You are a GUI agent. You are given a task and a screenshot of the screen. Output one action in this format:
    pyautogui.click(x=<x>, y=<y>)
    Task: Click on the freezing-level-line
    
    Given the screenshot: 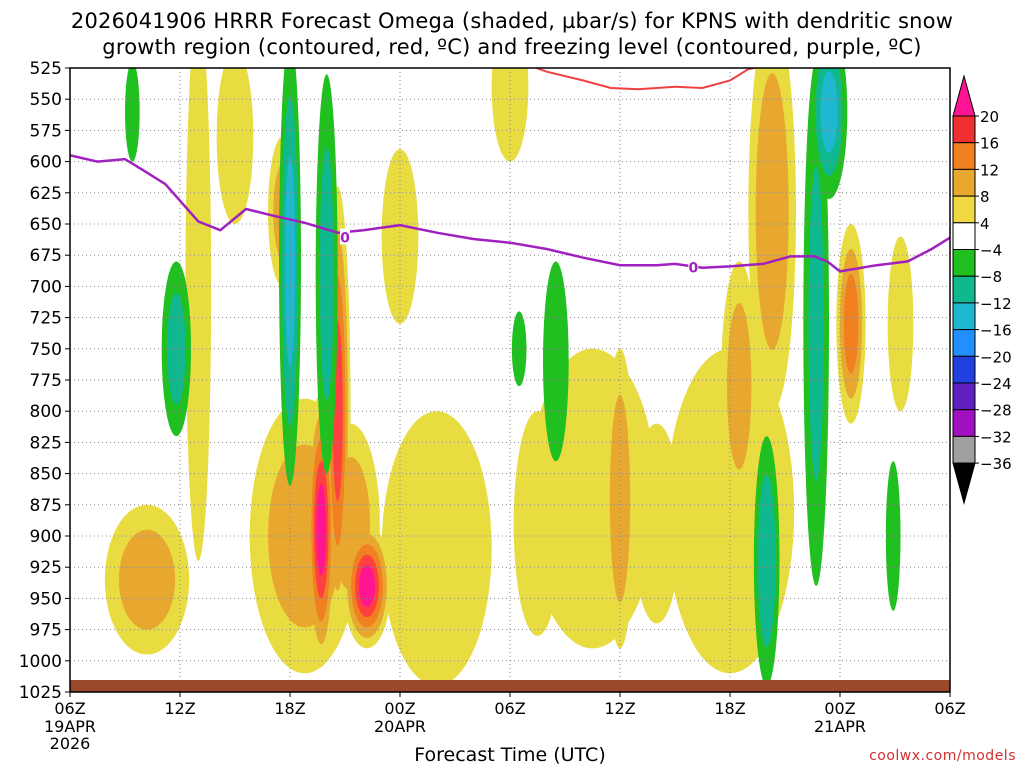 What is the action you would take?
    pyautogui.click(x=510, y=213)
    